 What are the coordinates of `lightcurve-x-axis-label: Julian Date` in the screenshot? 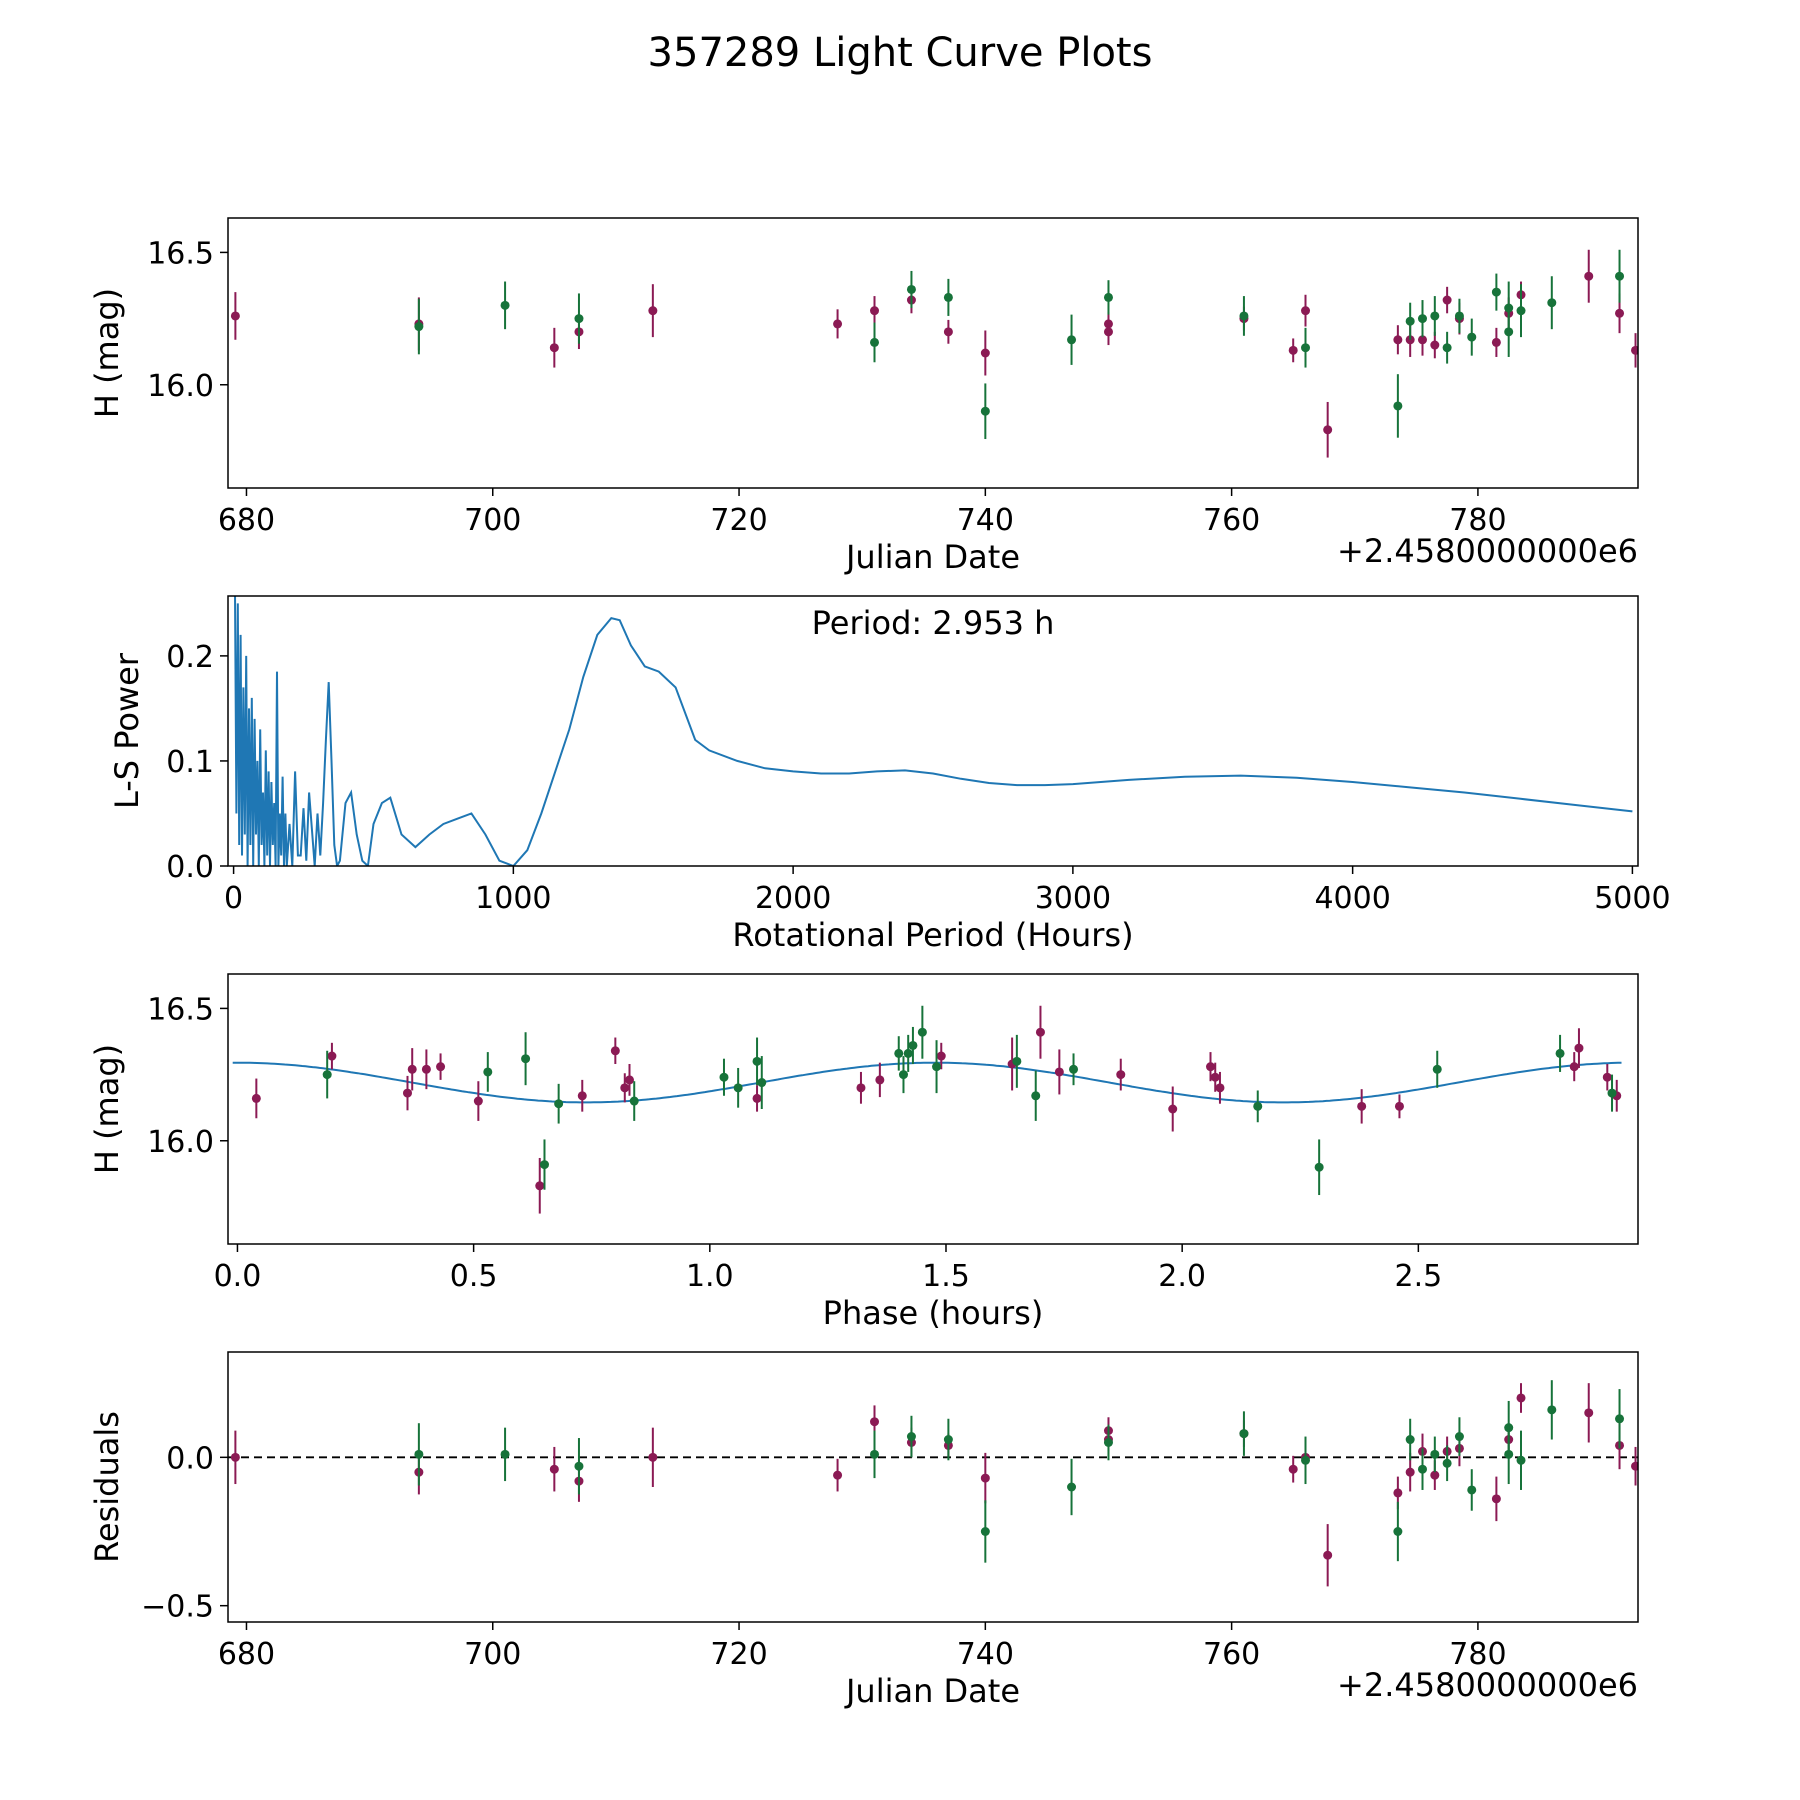 It's located at (932, 557).